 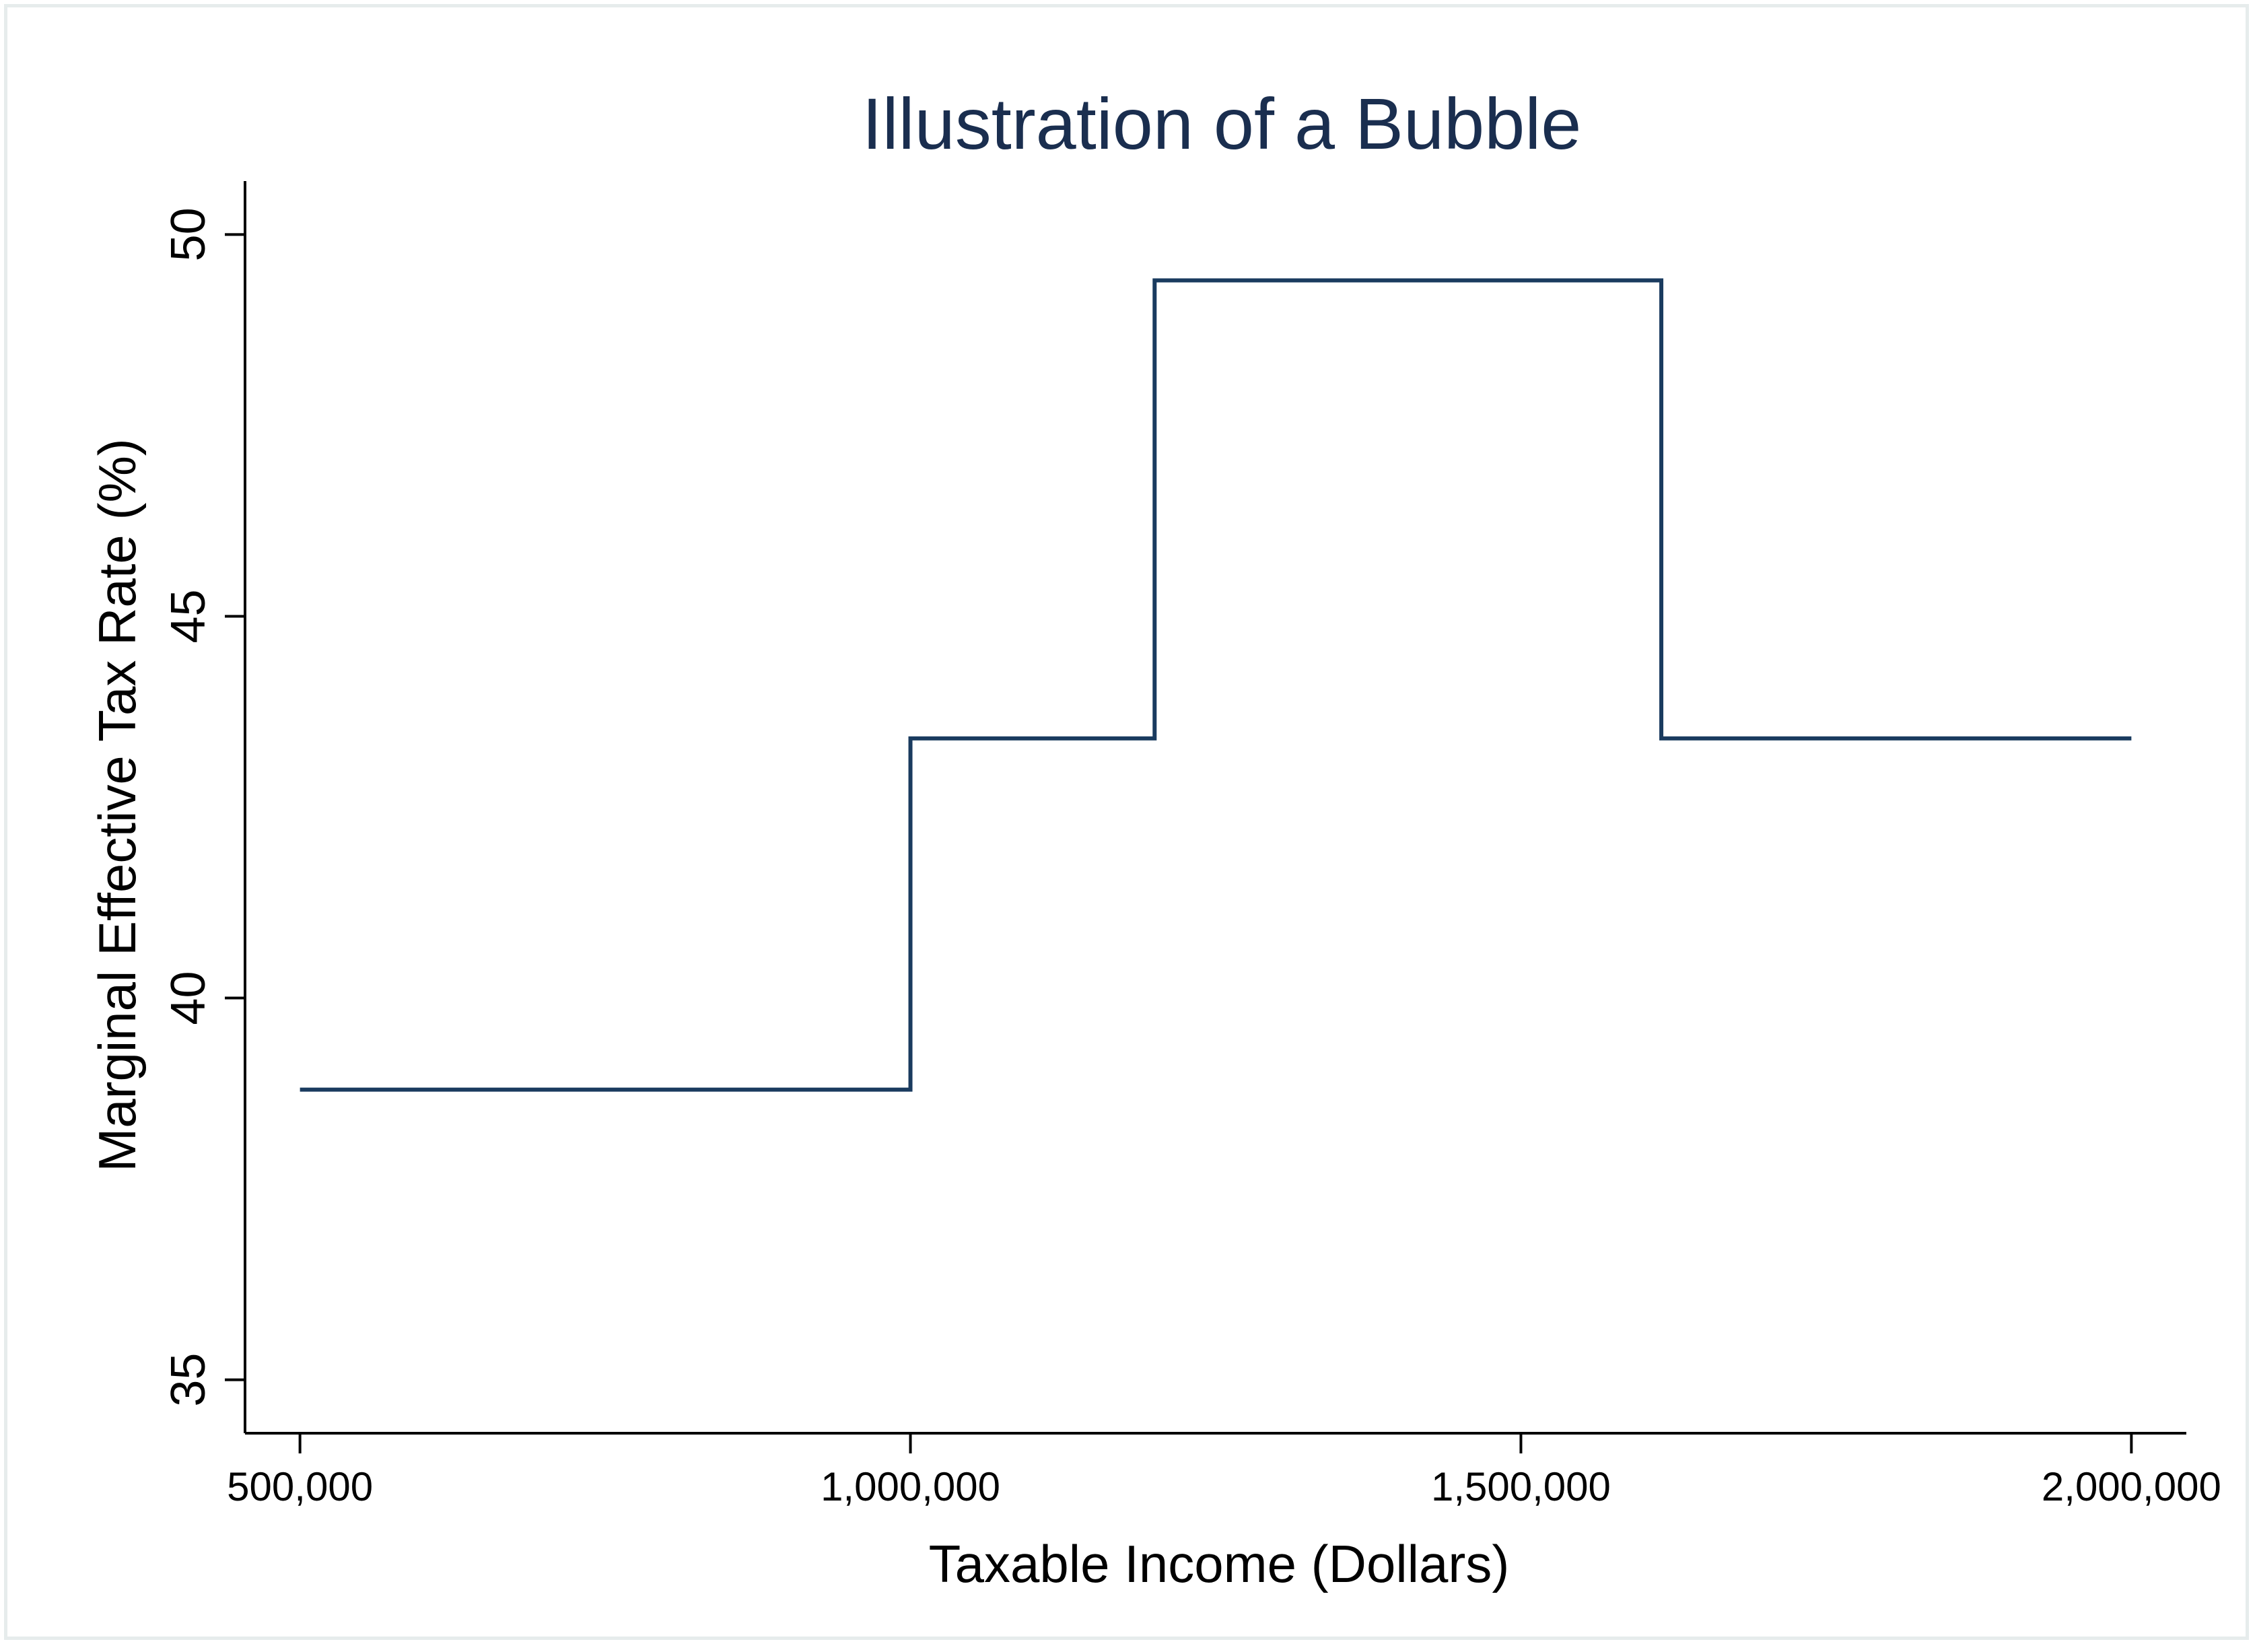 I want to click on x-tick-label: 1,000,000, so click(x=911, y=1486).